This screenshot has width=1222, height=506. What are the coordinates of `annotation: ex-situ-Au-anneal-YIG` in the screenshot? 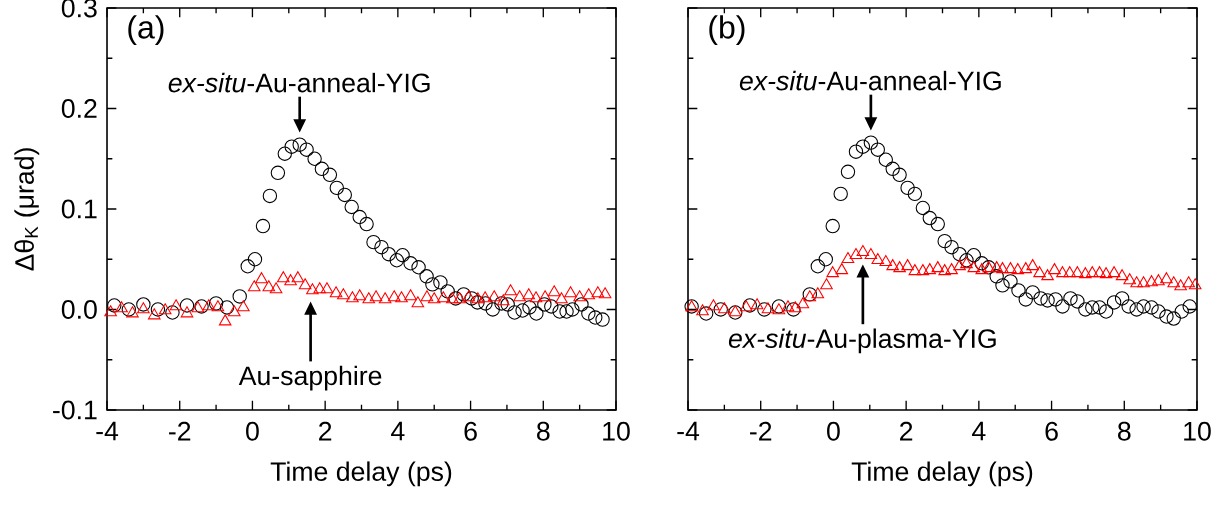 It's located at (299, 82).